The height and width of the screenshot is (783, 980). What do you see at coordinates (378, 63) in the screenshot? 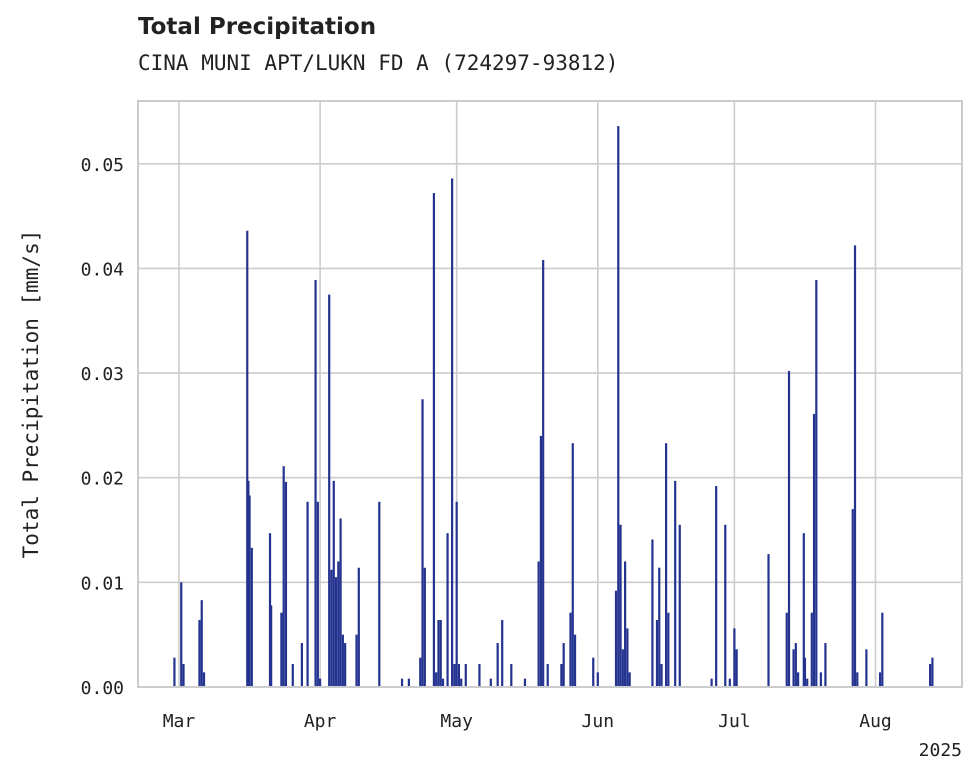
I see `chart-subtitle: CINA MUNI APT/LUKN FD A (724297-93812)` at bounding box center [378, 63].